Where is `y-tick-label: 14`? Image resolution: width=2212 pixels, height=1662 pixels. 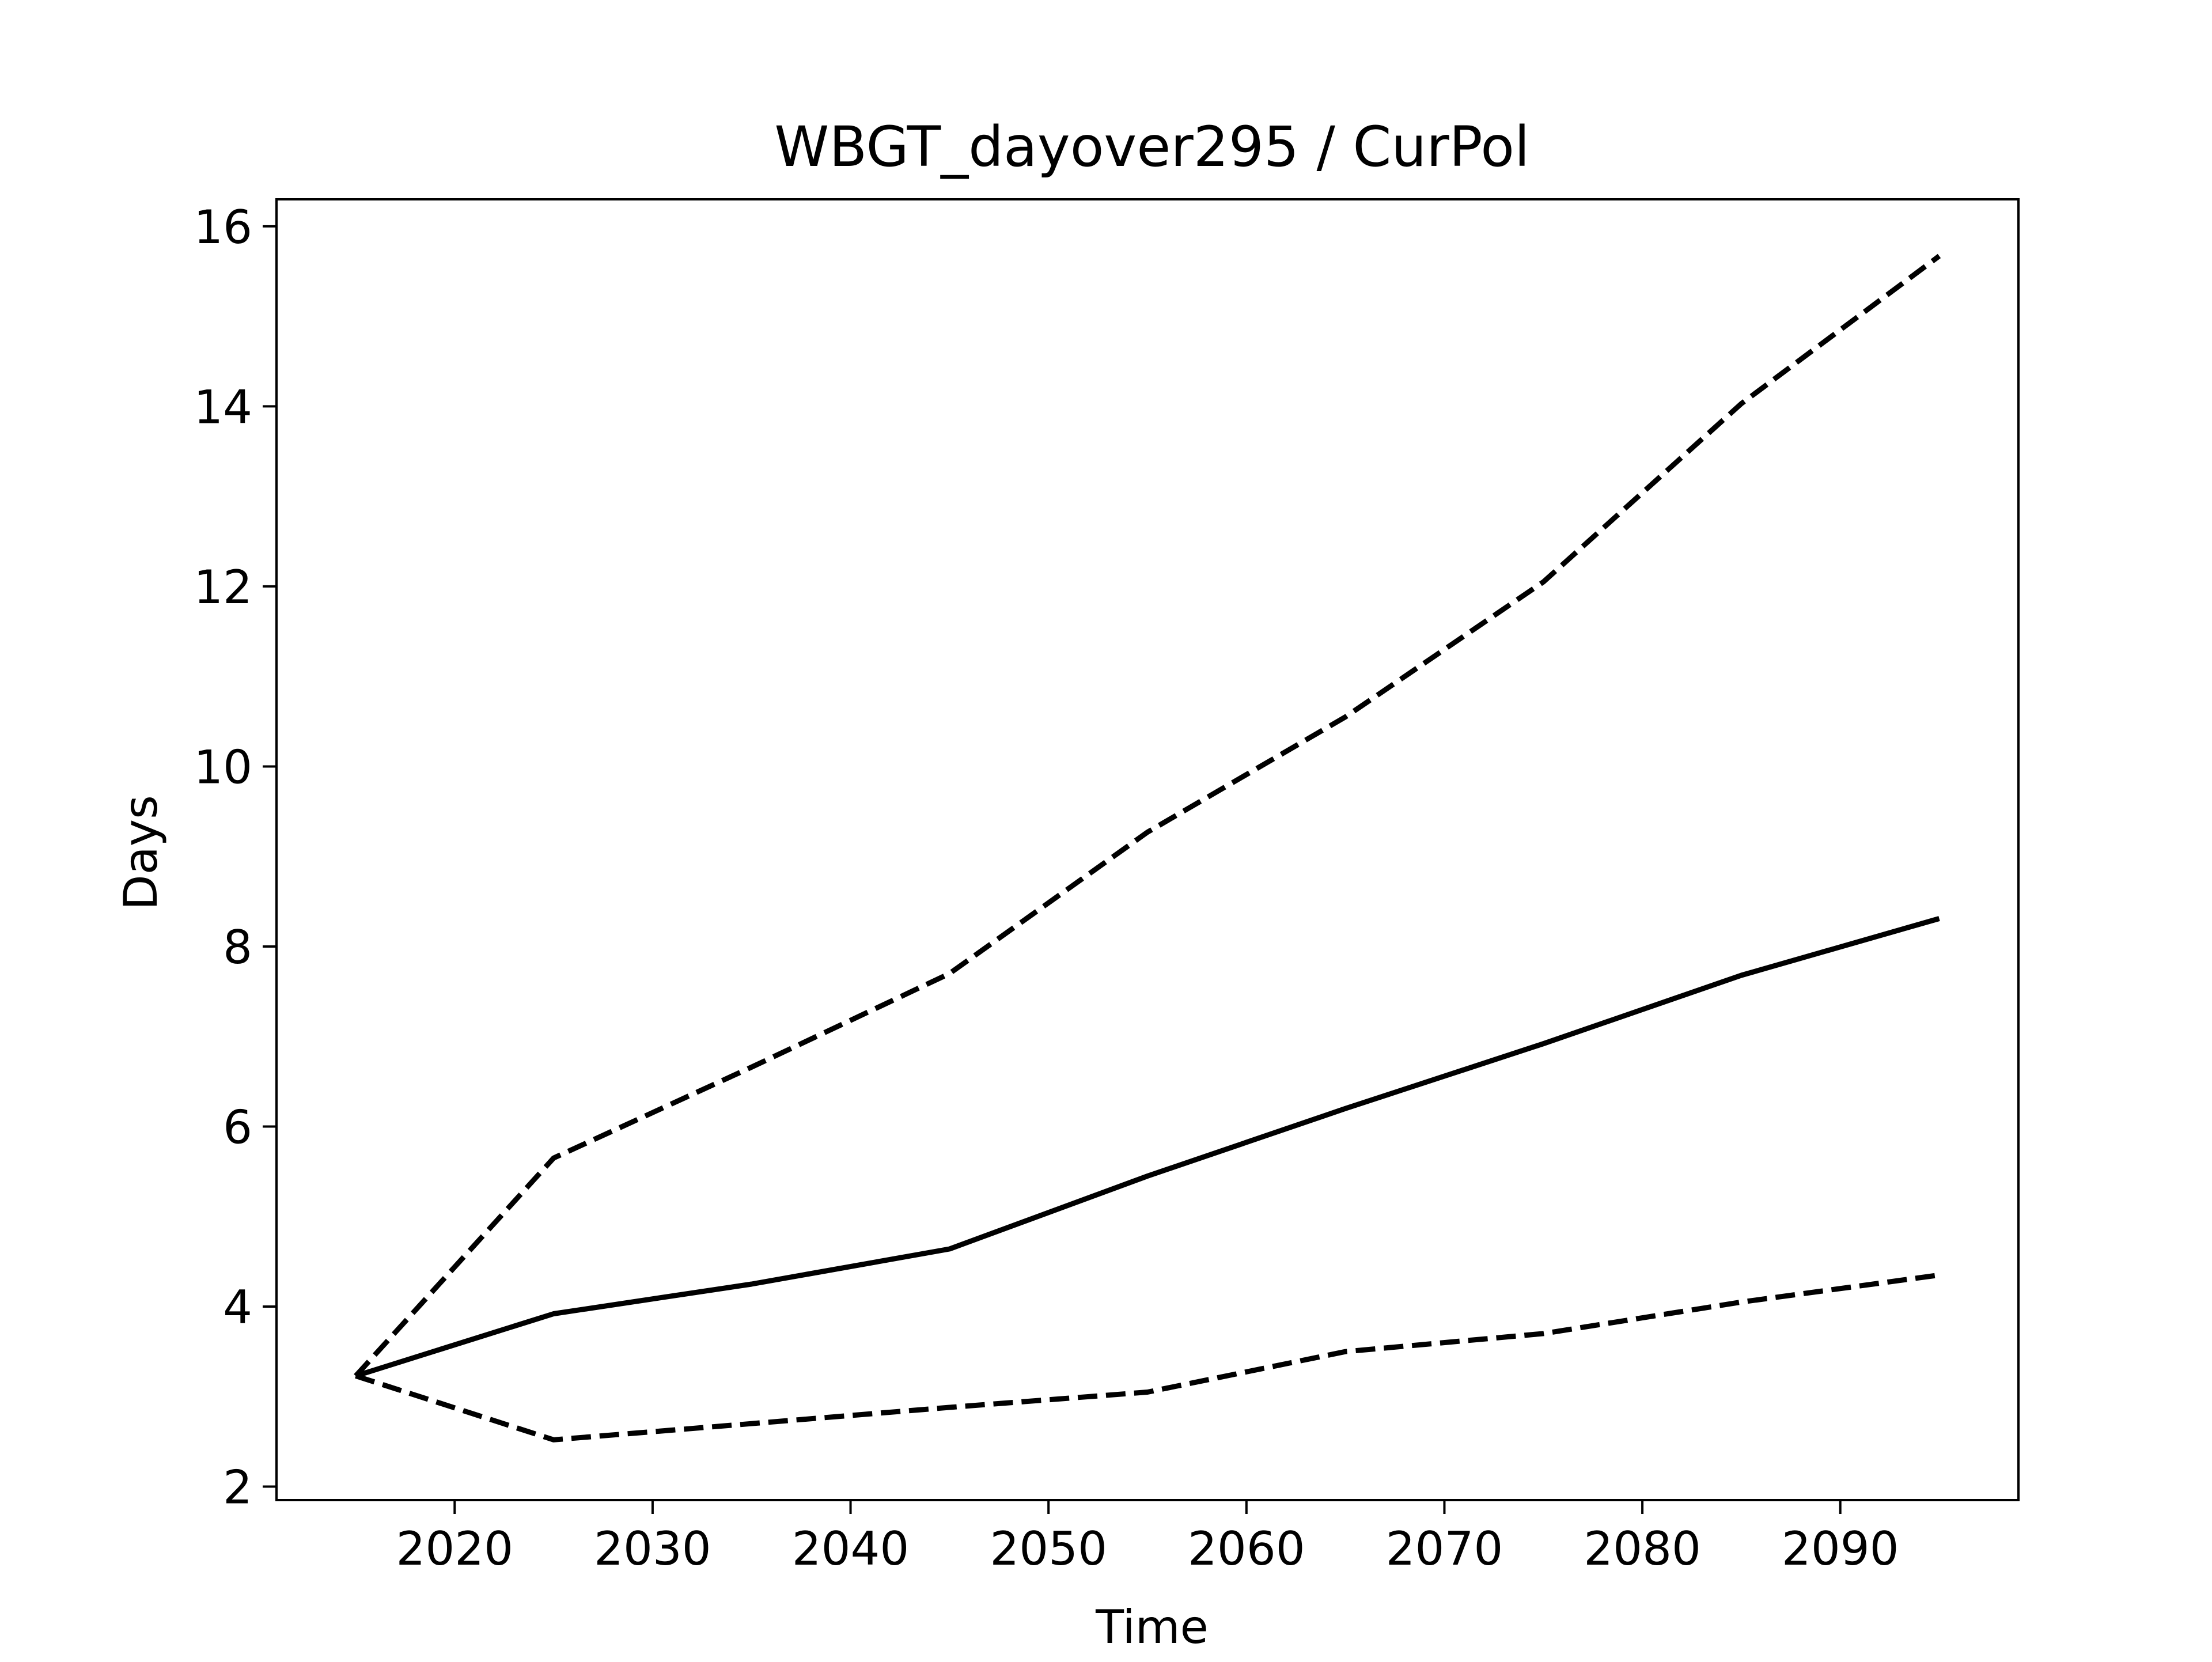 y-tick-label: 14 is located at coordinates (223, 407).